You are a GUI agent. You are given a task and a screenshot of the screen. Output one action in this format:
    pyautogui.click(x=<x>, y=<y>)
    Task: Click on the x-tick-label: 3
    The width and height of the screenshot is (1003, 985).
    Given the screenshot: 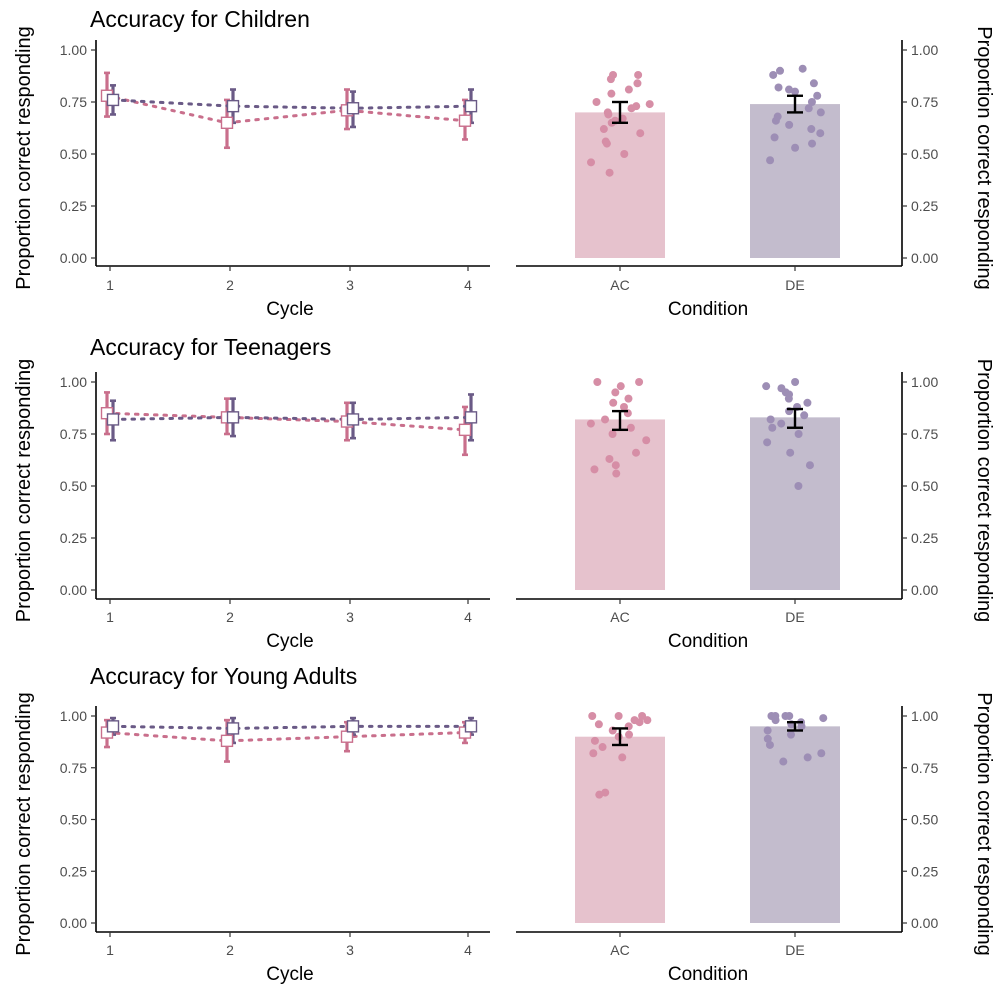 What is the action you would take?
    pyautogui.click(x=350, y=617)
    